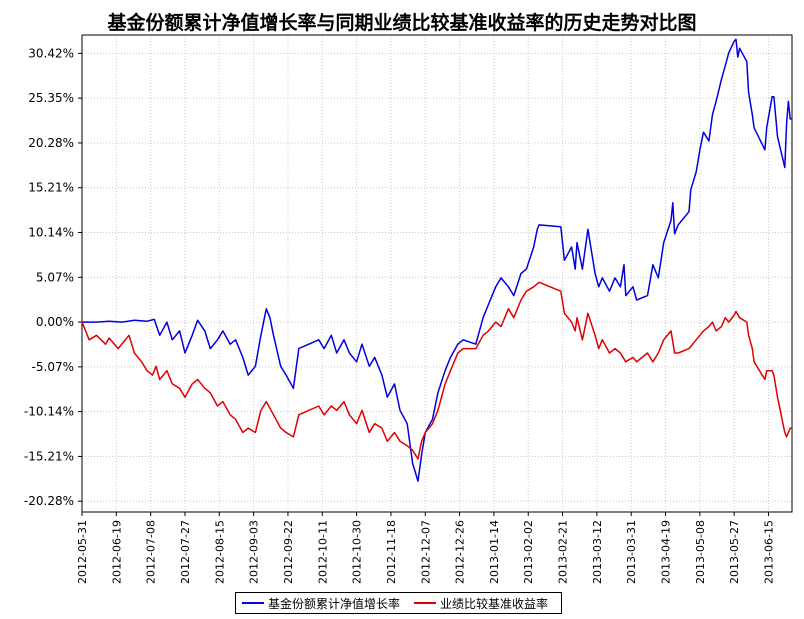  What do you see at coordinates (151, 552) in the screenshot?
I see `x-tick-label: 2012-07-08` at bounding box center [151, 552].